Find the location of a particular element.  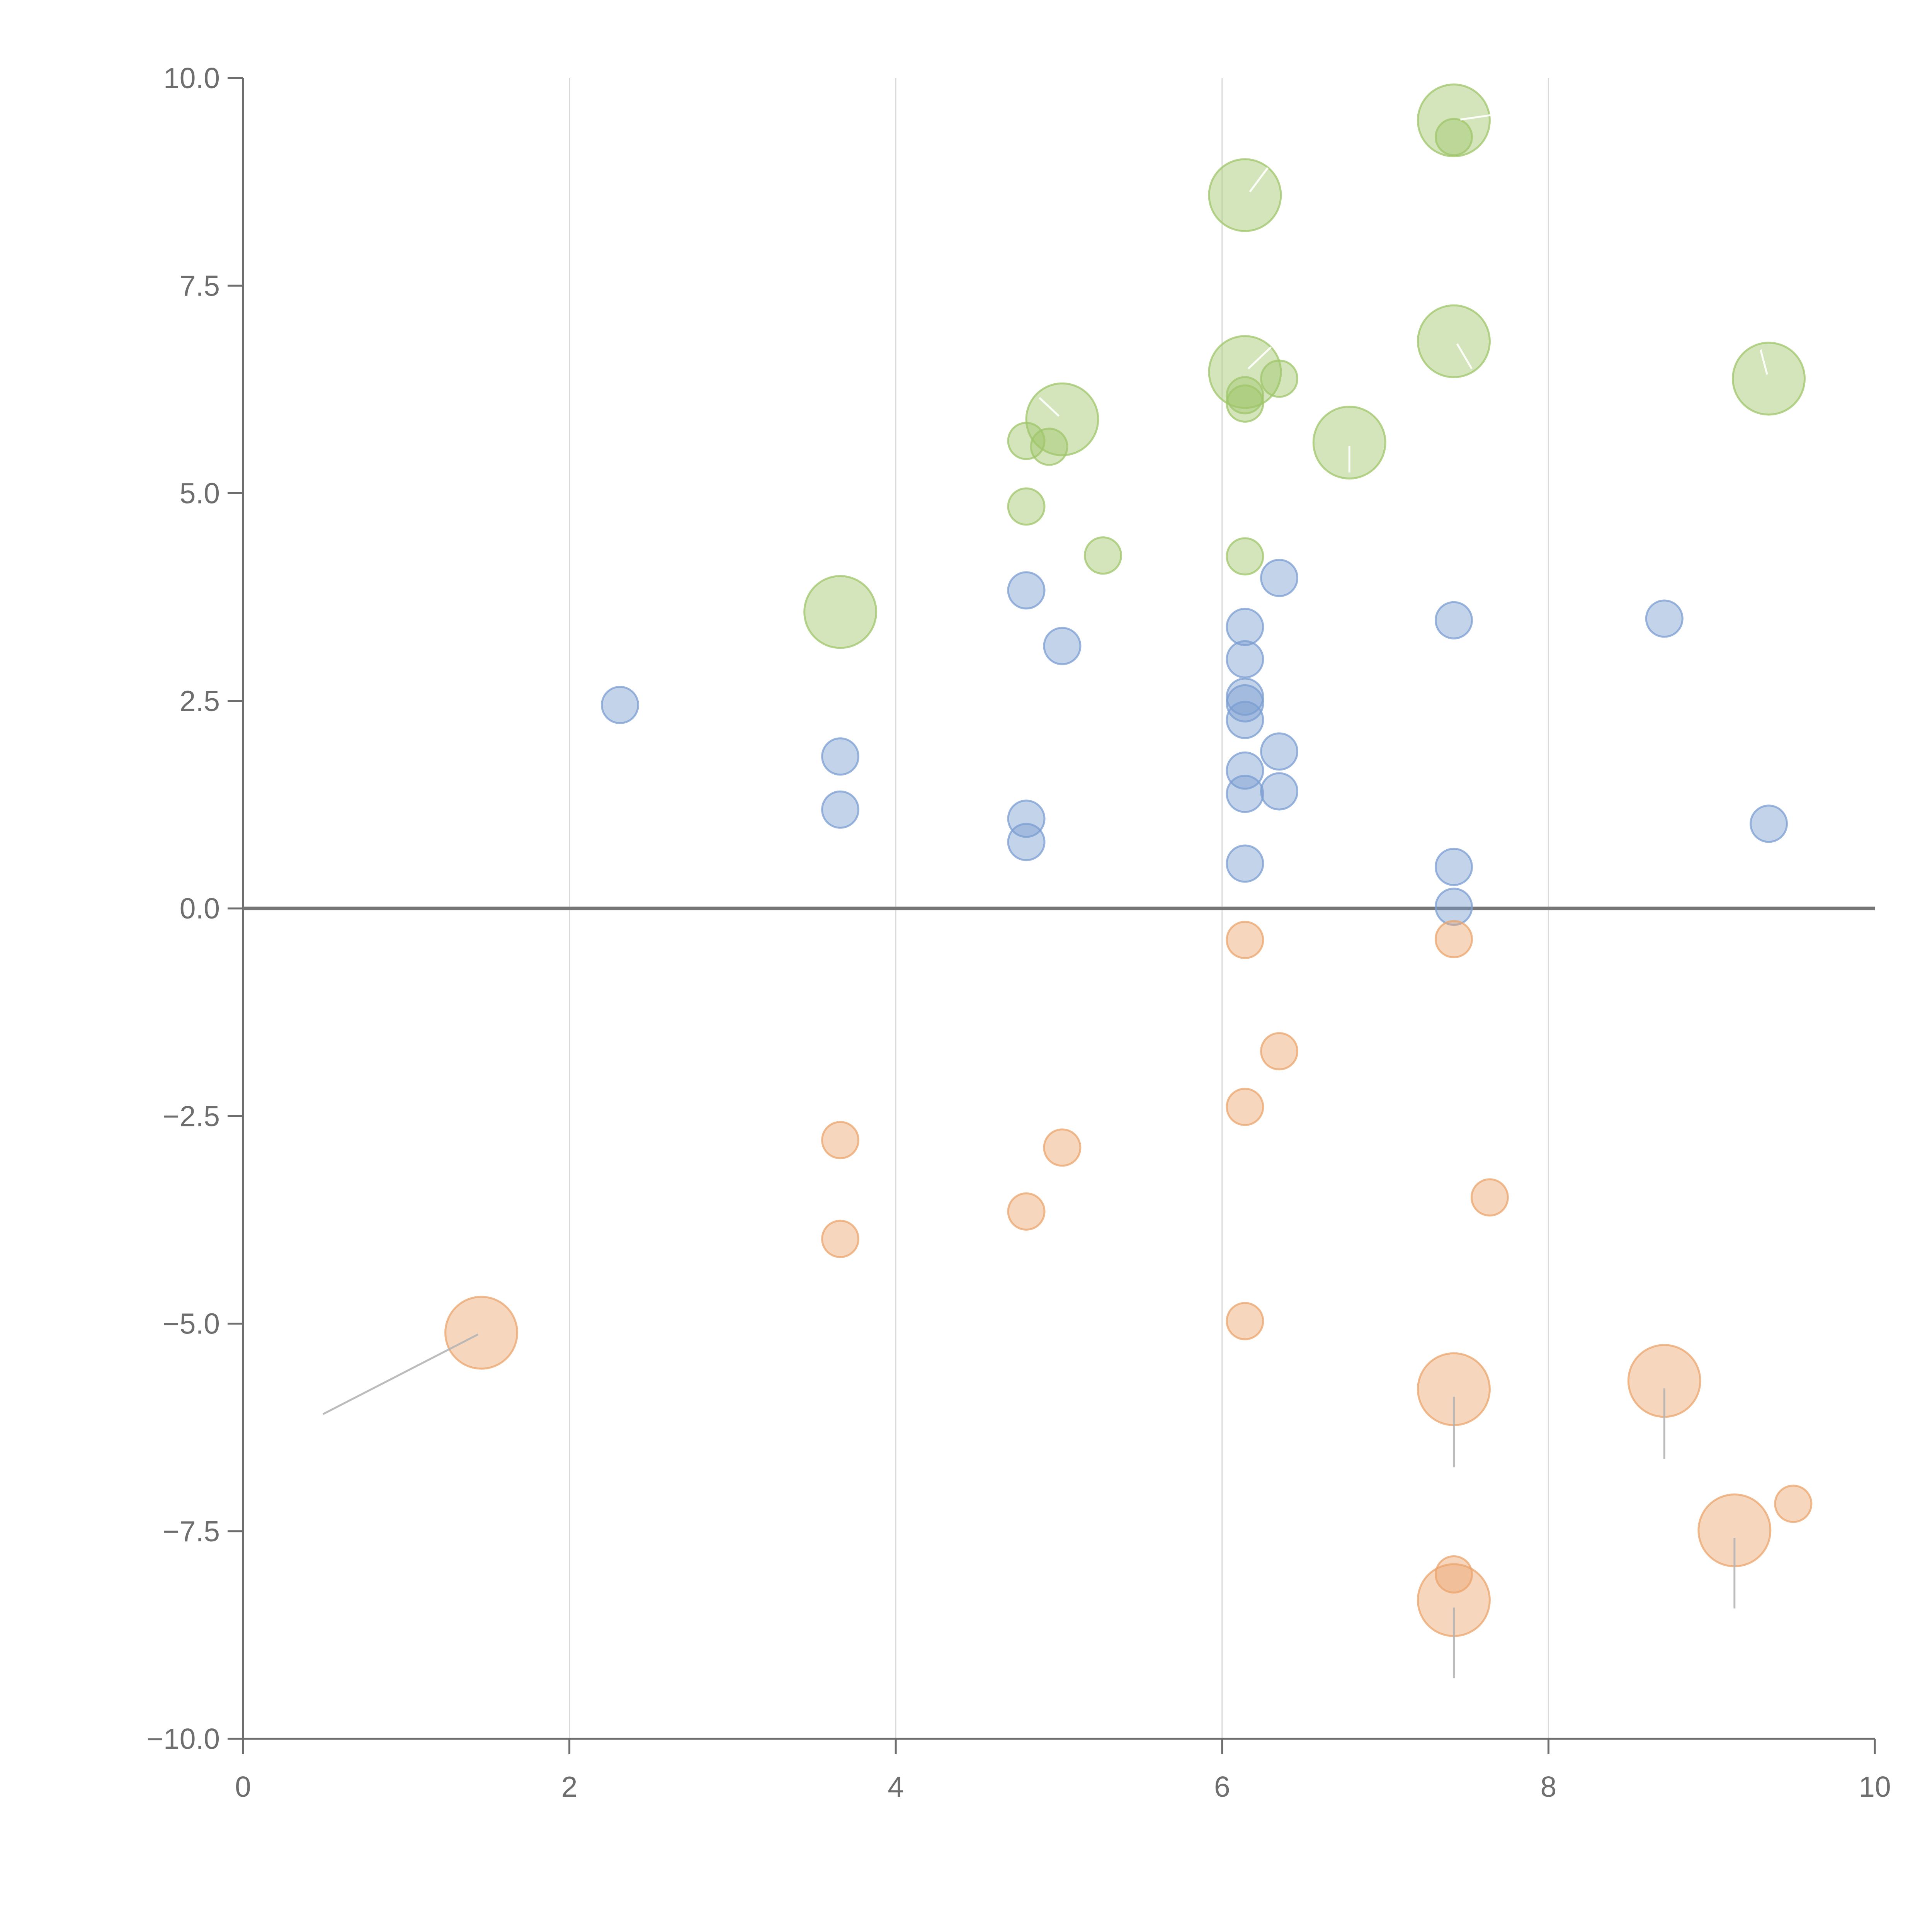

x-tick-label: 4 is located at coordinates (896, 1786).